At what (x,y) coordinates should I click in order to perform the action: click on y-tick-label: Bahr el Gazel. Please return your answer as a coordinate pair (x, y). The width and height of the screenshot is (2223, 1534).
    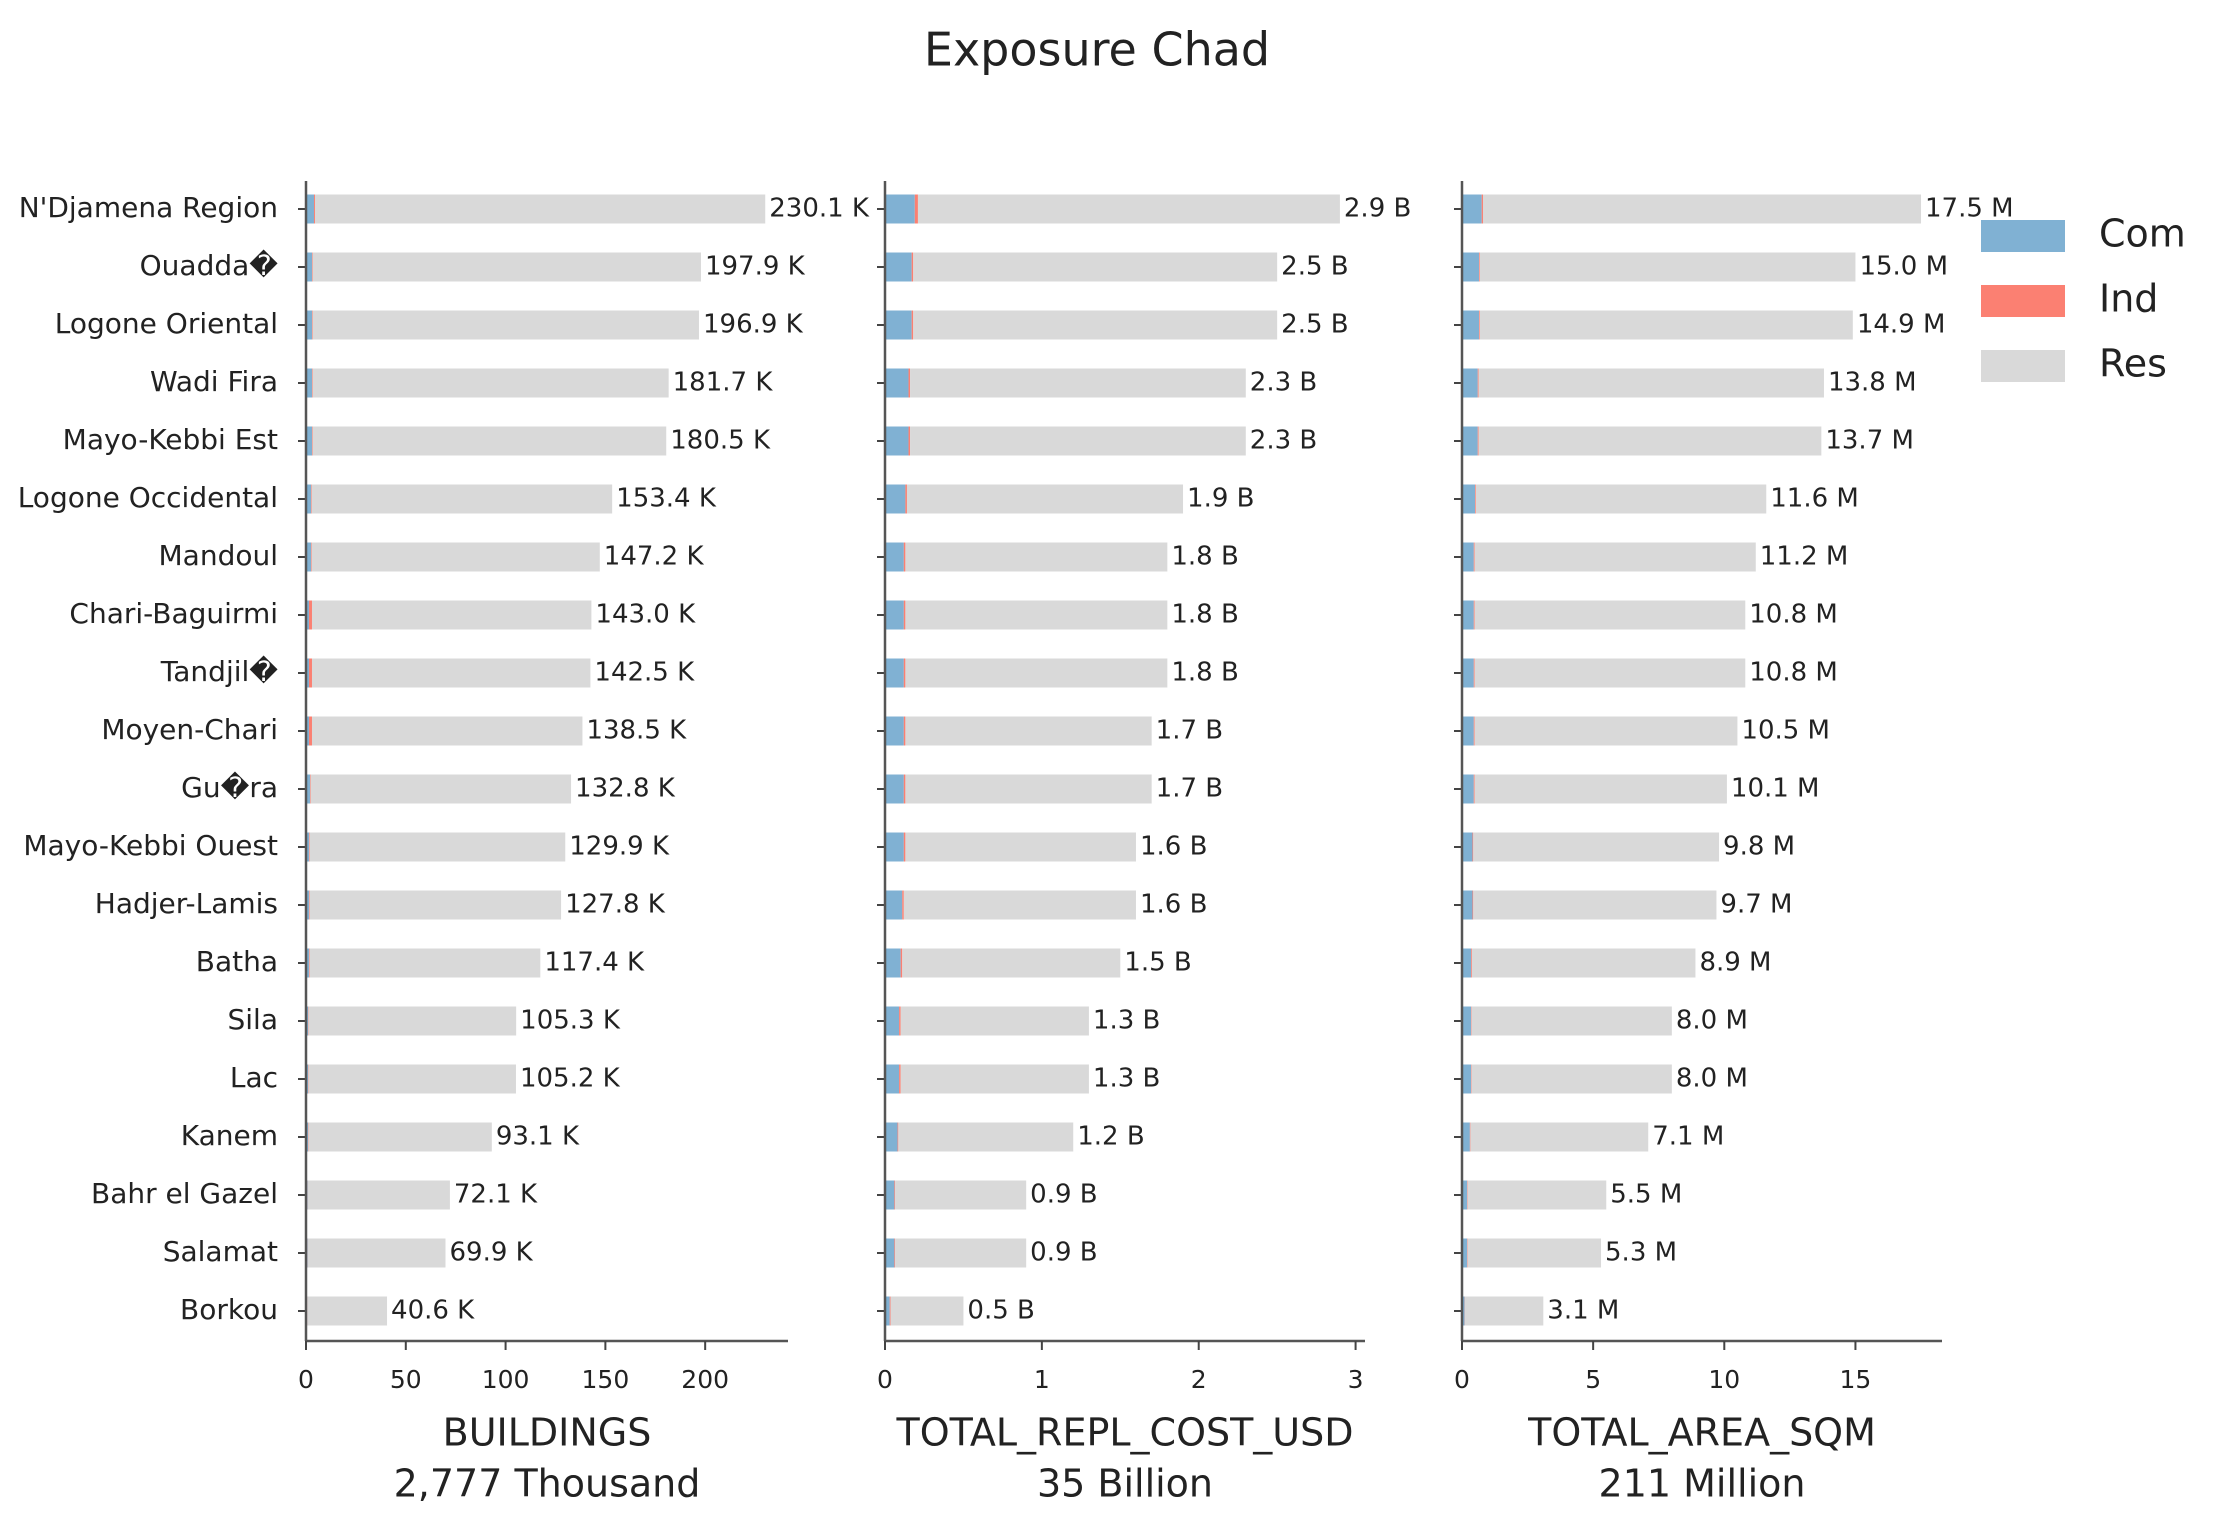
    Looking at the image, I should click on (184, 1193).